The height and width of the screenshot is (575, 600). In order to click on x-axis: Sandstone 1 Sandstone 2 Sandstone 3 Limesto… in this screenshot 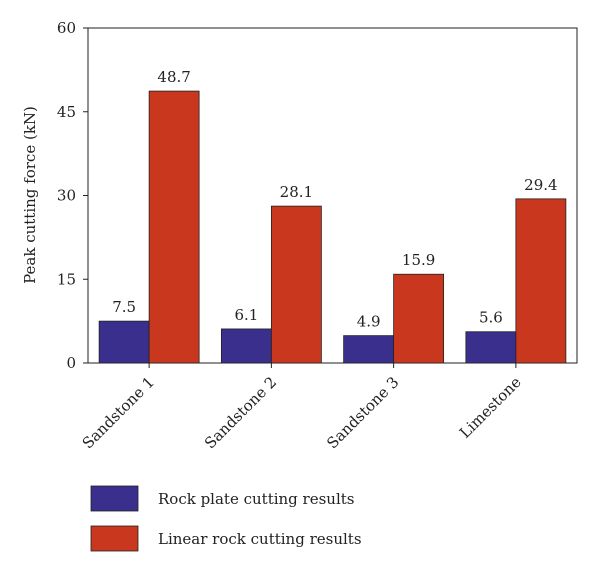, I will do `click(302, 407)`.